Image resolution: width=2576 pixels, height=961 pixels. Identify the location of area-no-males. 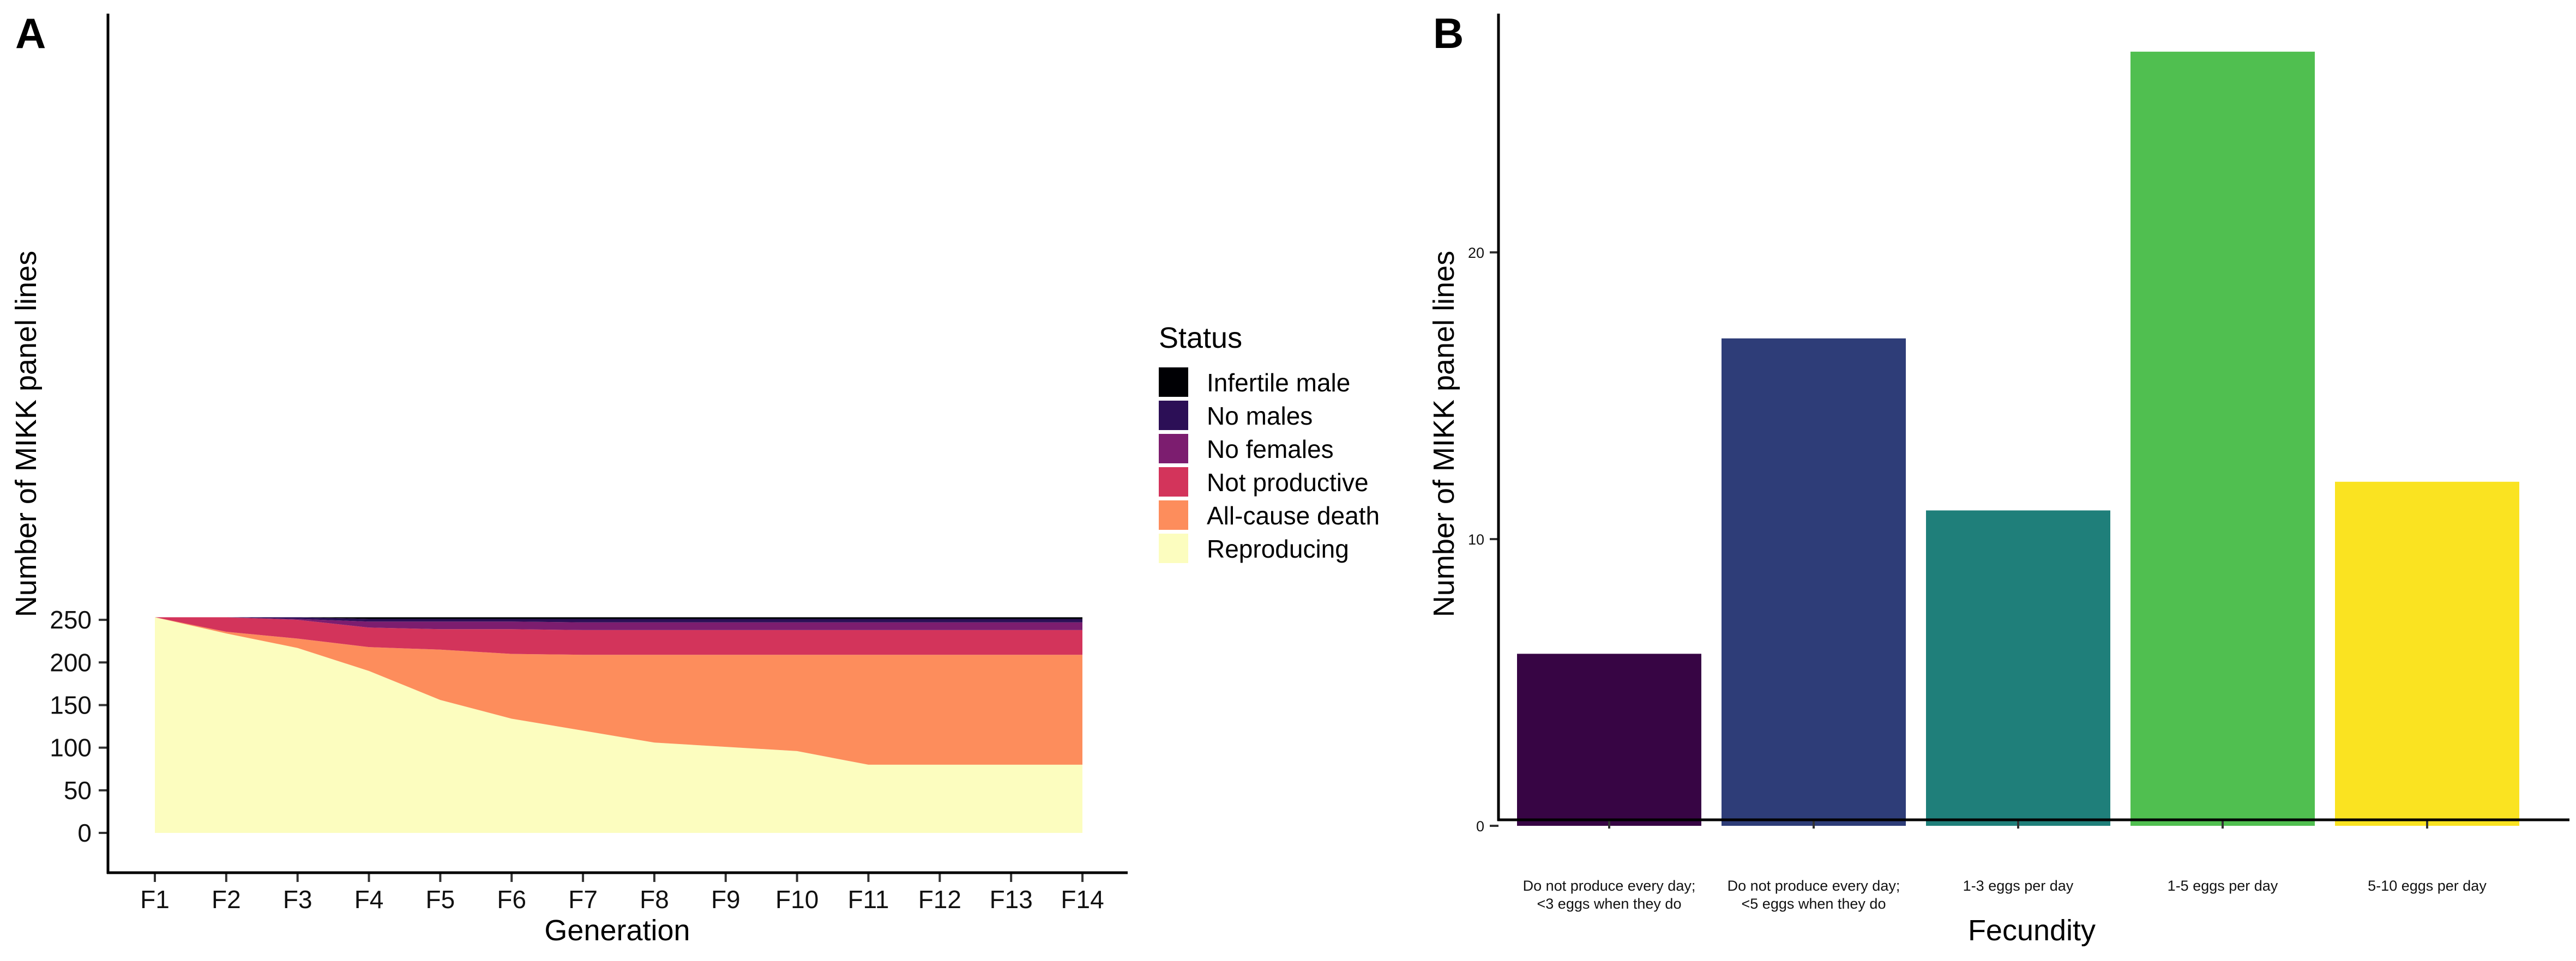
(618, 619).